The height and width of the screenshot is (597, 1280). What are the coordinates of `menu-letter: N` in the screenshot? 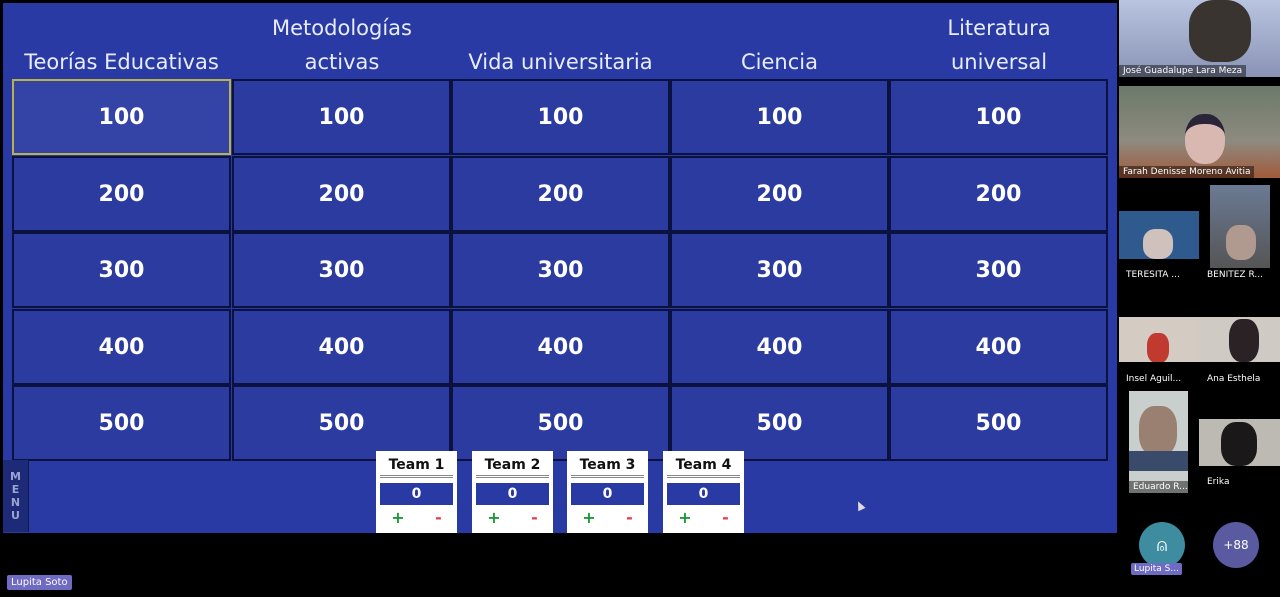 It's located at (15, 502).